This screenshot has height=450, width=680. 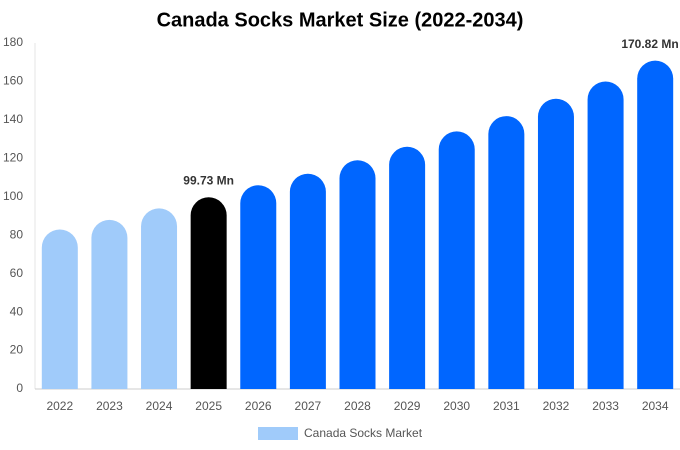 I want to click on x-tick-label: 2026, so click(x=258, y=406).